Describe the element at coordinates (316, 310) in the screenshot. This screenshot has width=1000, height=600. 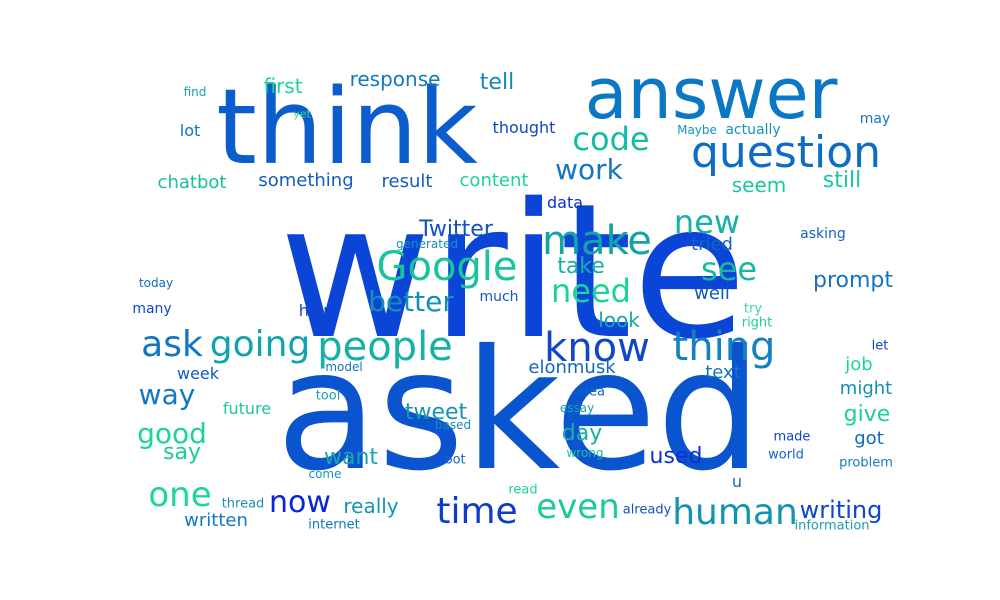
I see `word-help: help` at that location.